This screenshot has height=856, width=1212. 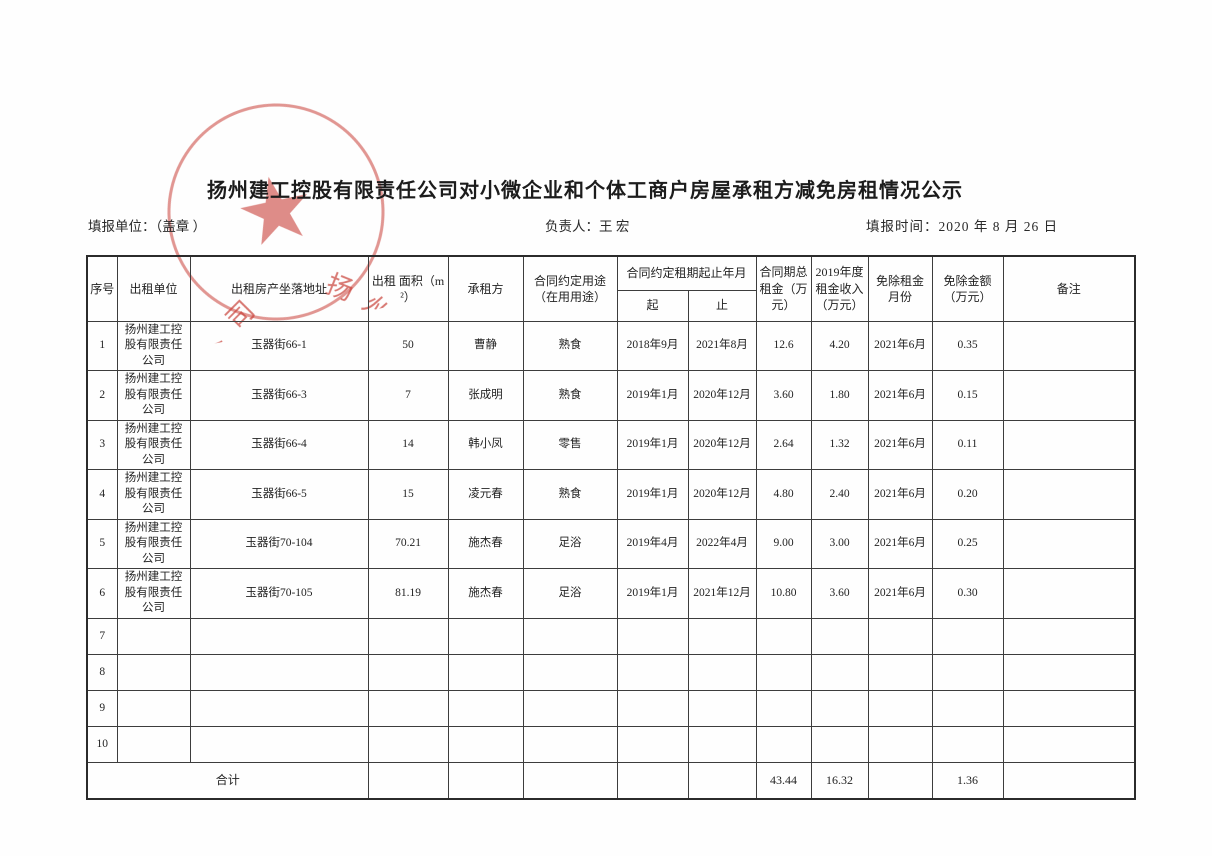 What do you see at coordinates (839, 593) in the screenshot?
I see `cell-income-2019: 3.60` at bounding box center [839, 593].